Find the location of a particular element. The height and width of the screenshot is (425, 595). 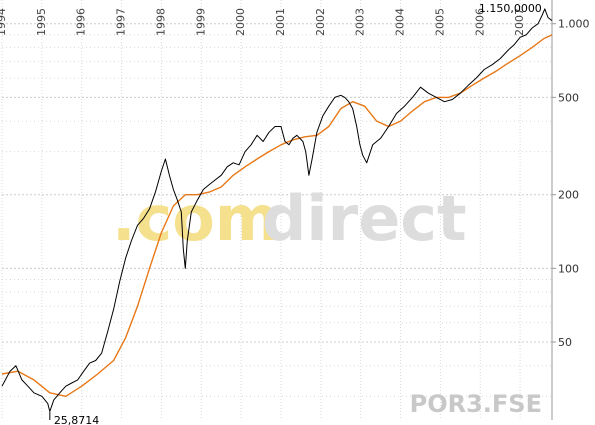

low-value-label: 25,8714 is located at coordinates (77, 419).